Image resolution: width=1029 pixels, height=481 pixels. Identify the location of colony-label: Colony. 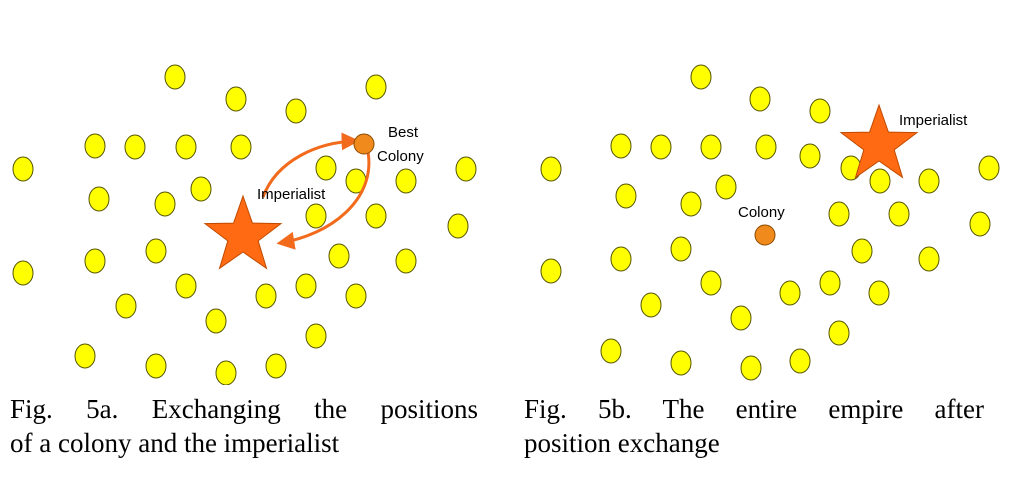
(761, 212).